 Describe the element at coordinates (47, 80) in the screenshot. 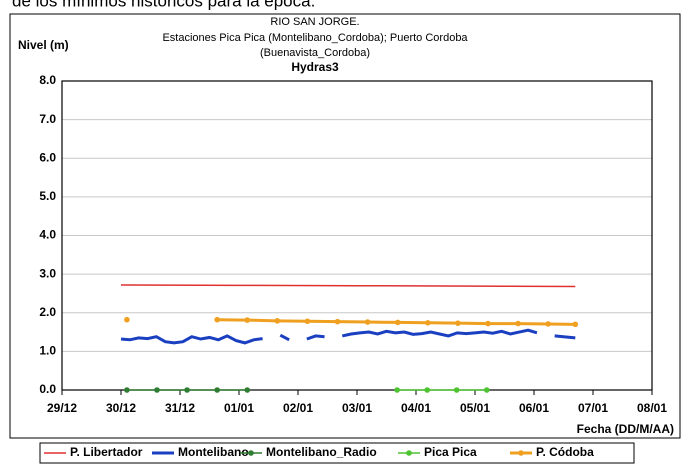

I see `y-tick-label: 8.0` at that location.